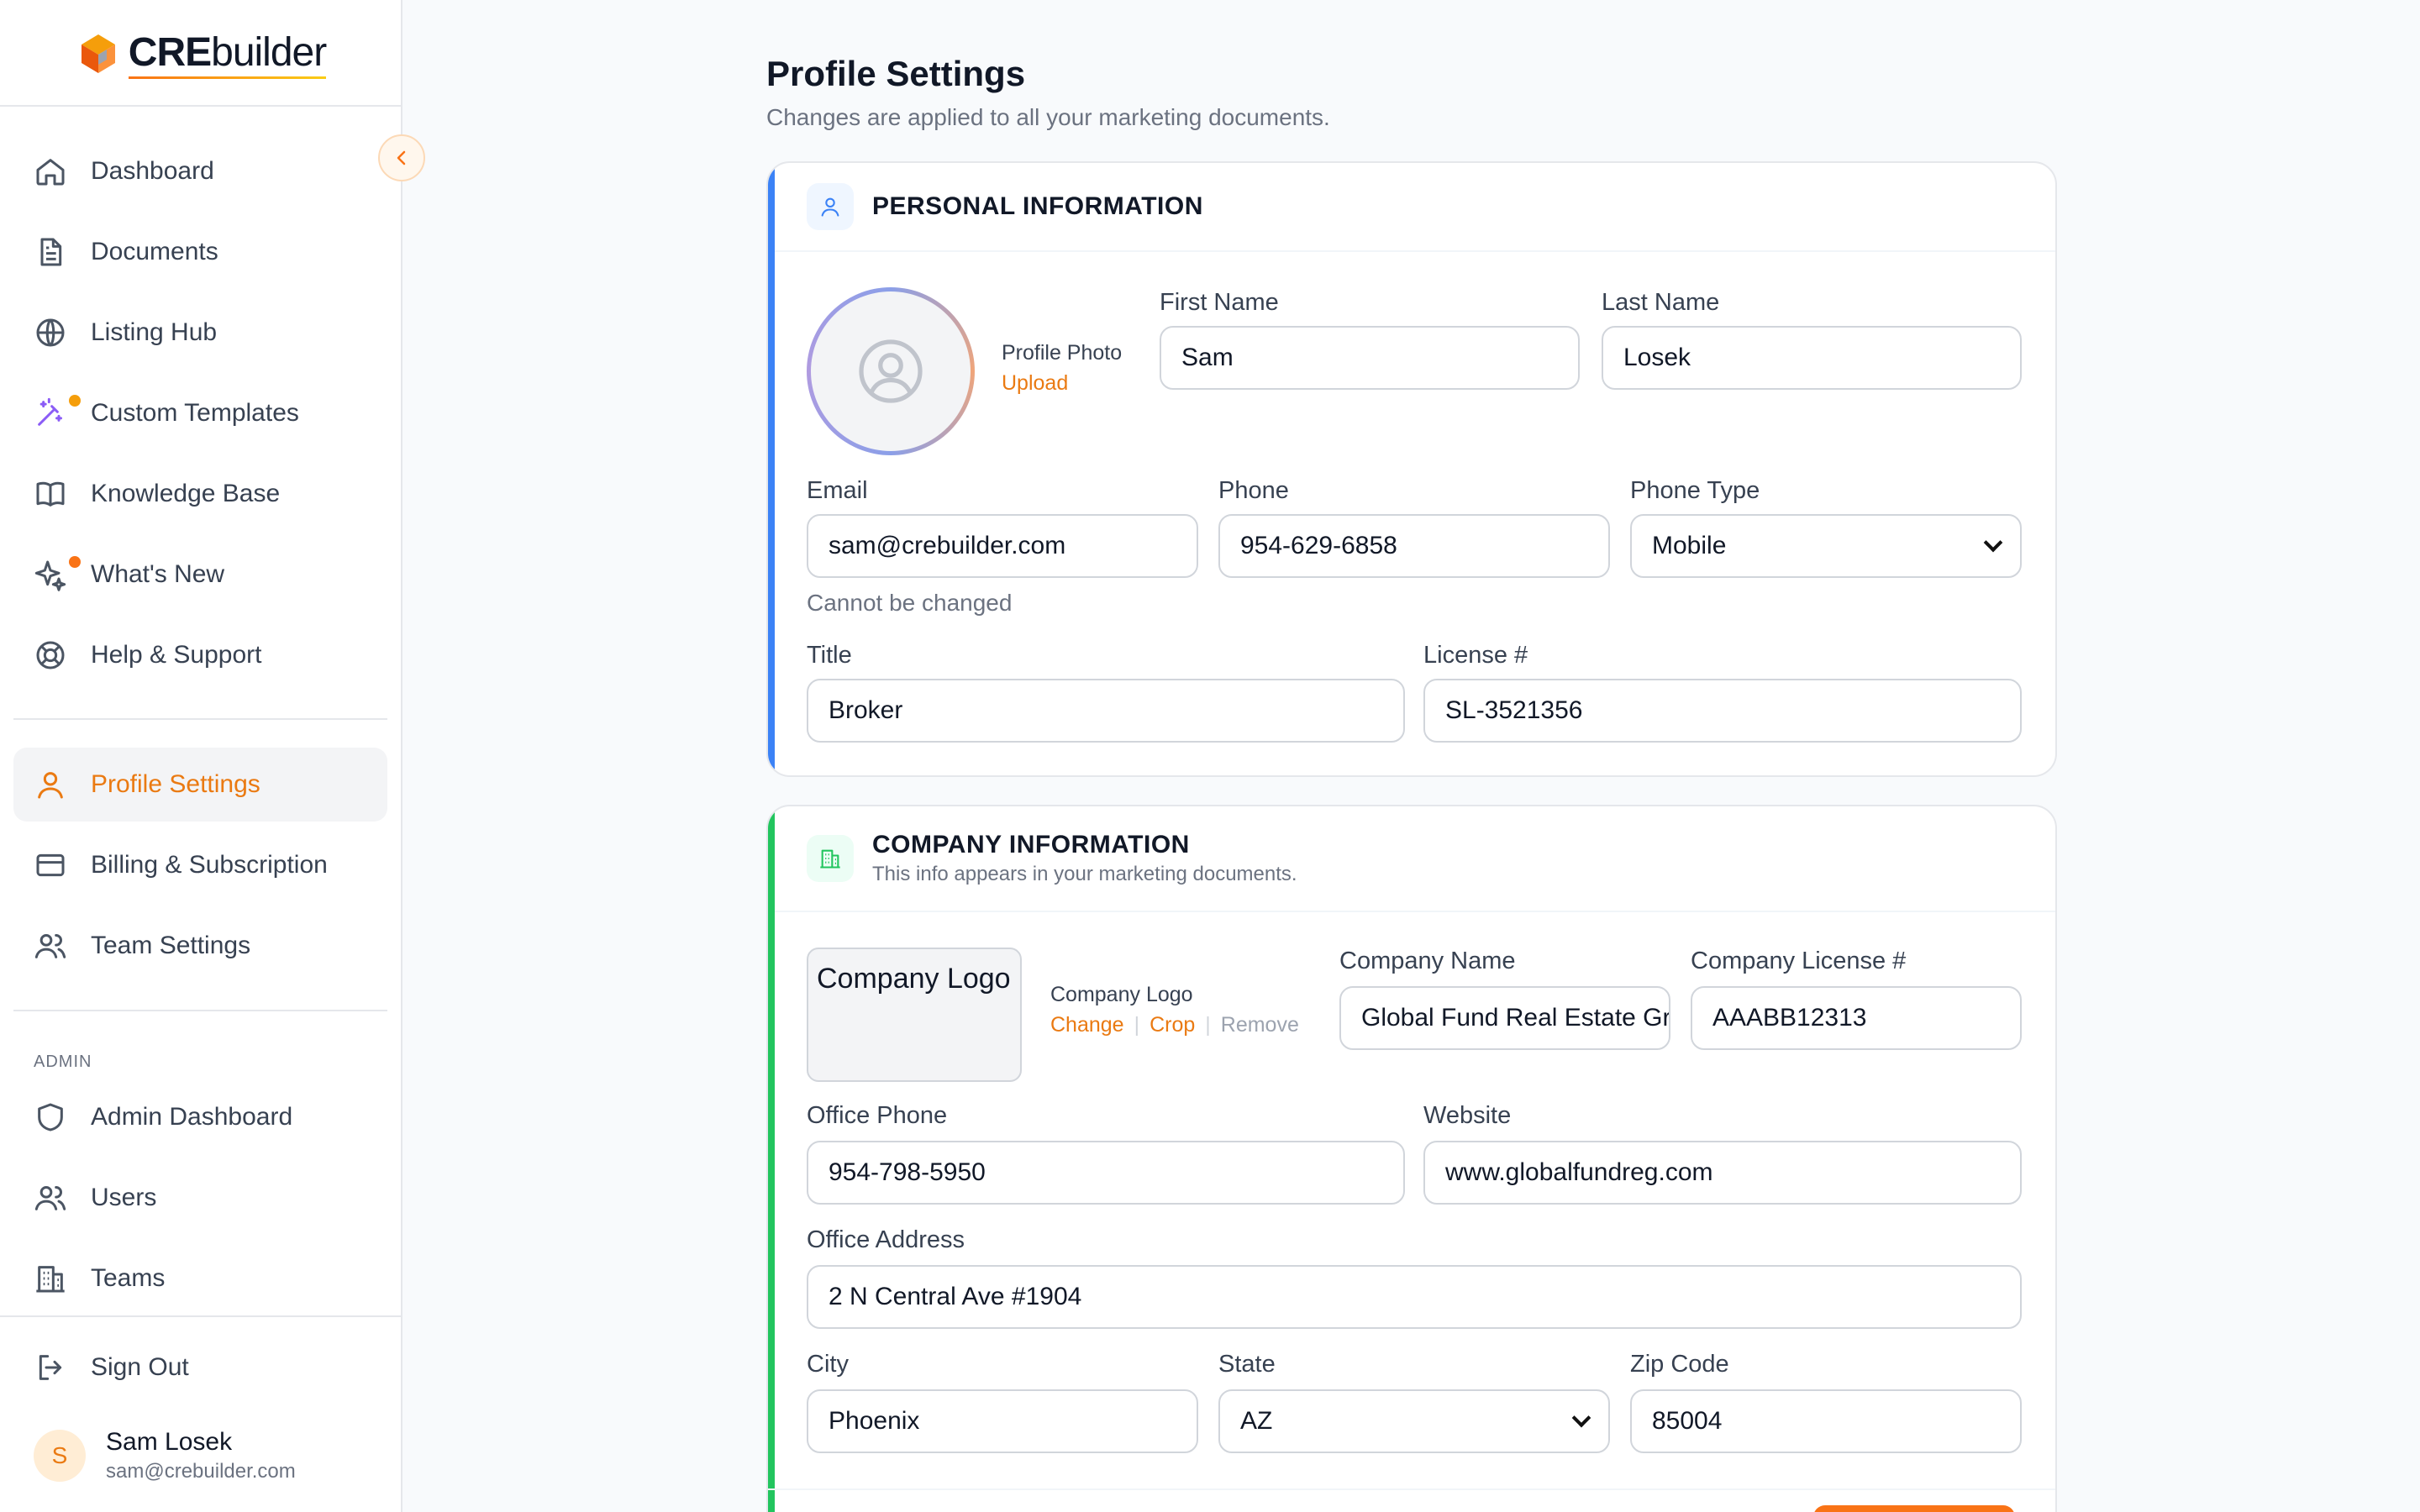 The width and height of the screenshot is (2420, 1512). Describe the element at coordinates (914, 979) in the screenshot. I see `company-logo-alt-text: Company Logo` at that location.